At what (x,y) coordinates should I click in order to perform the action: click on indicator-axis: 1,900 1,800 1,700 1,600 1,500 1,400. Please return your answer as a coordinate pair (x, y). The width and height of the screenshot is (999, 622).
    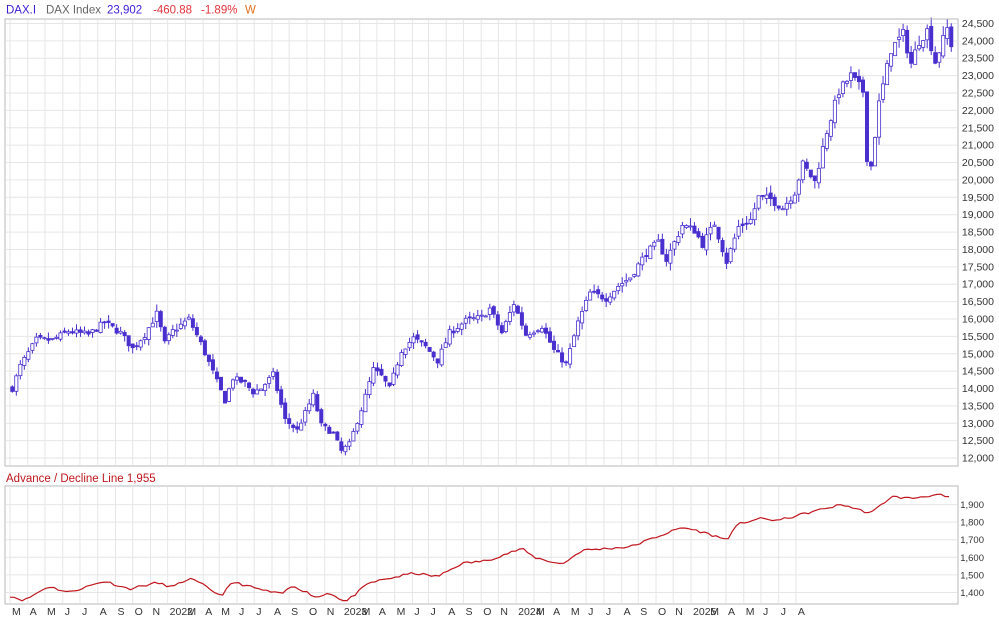
    Looking at the image, I should click on (972, 549).